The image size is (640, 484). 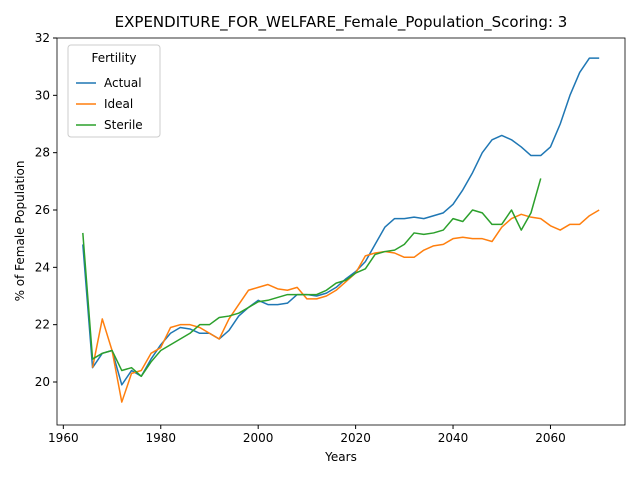 I want to click on legend-label: Sterile, so click(x=123, y=125).